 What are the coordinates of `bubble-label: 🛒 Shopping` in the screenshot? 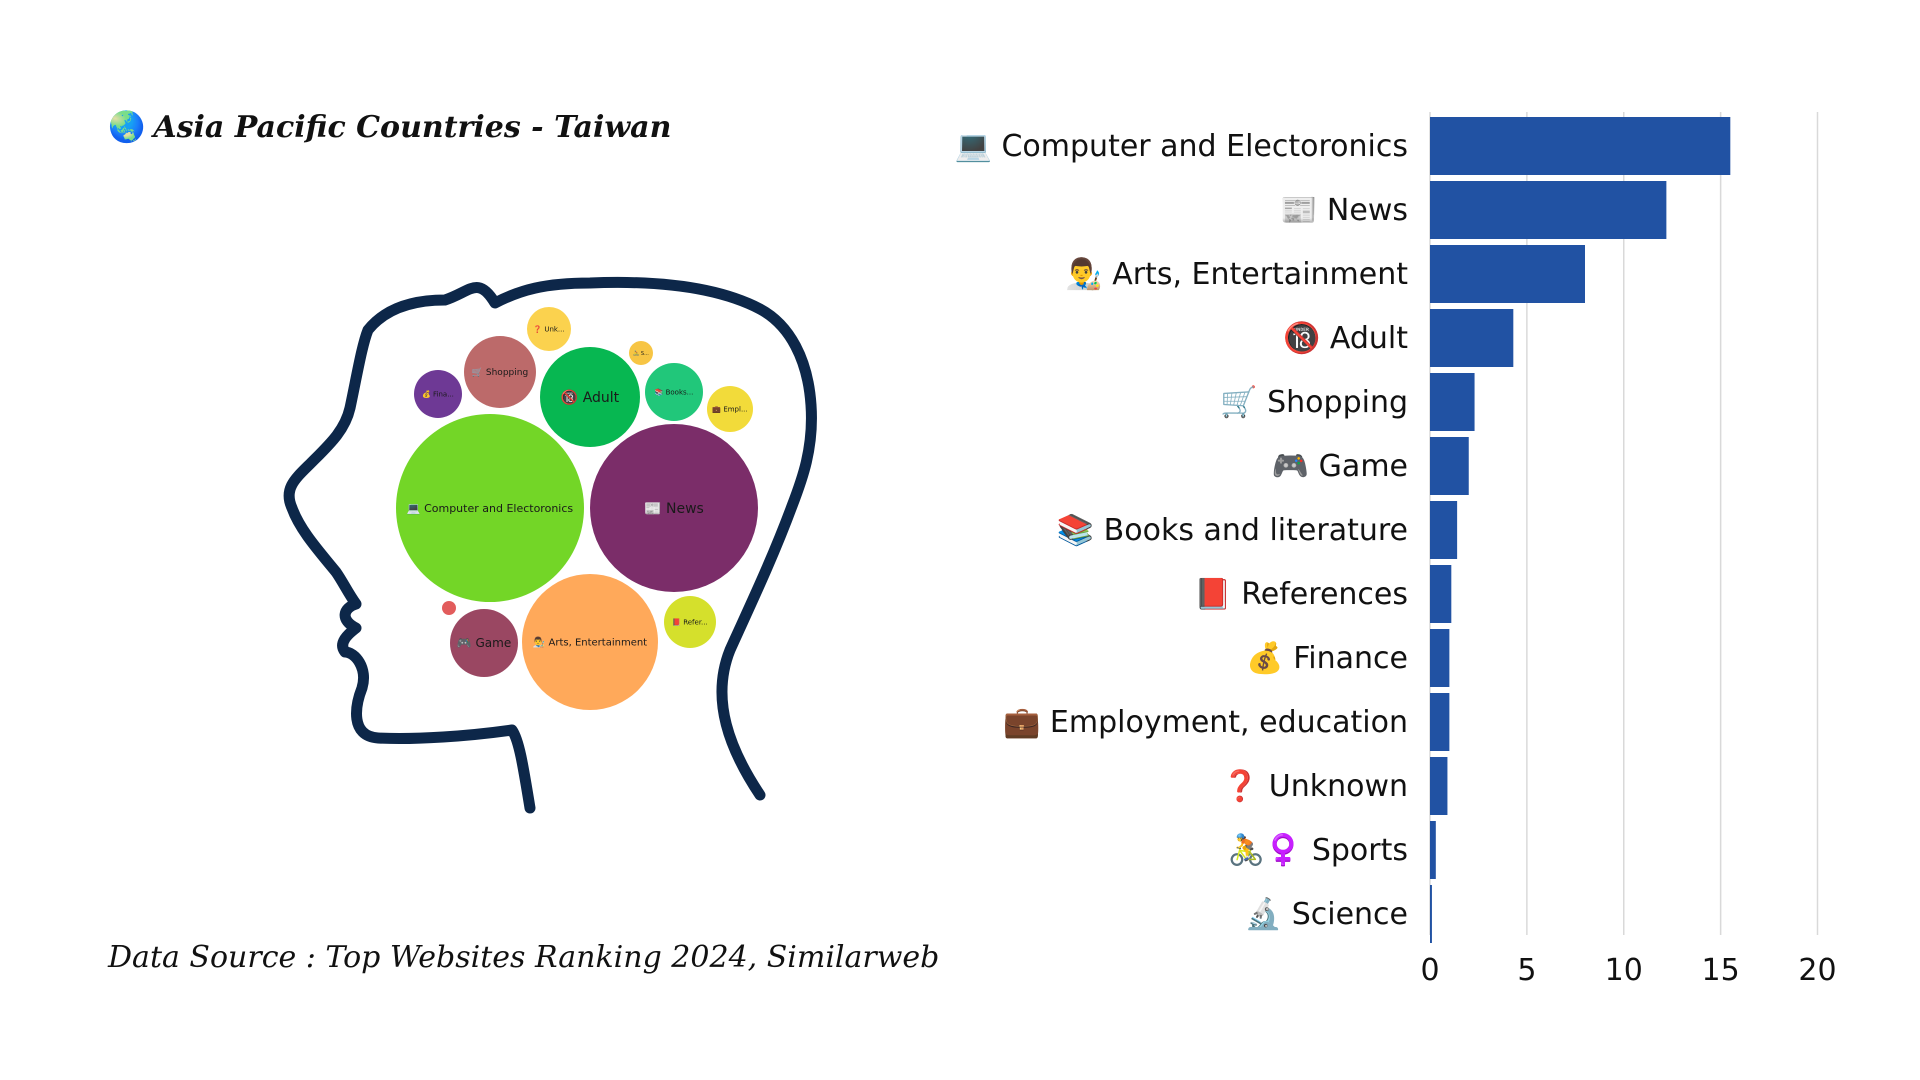 It's located at (500, 372).